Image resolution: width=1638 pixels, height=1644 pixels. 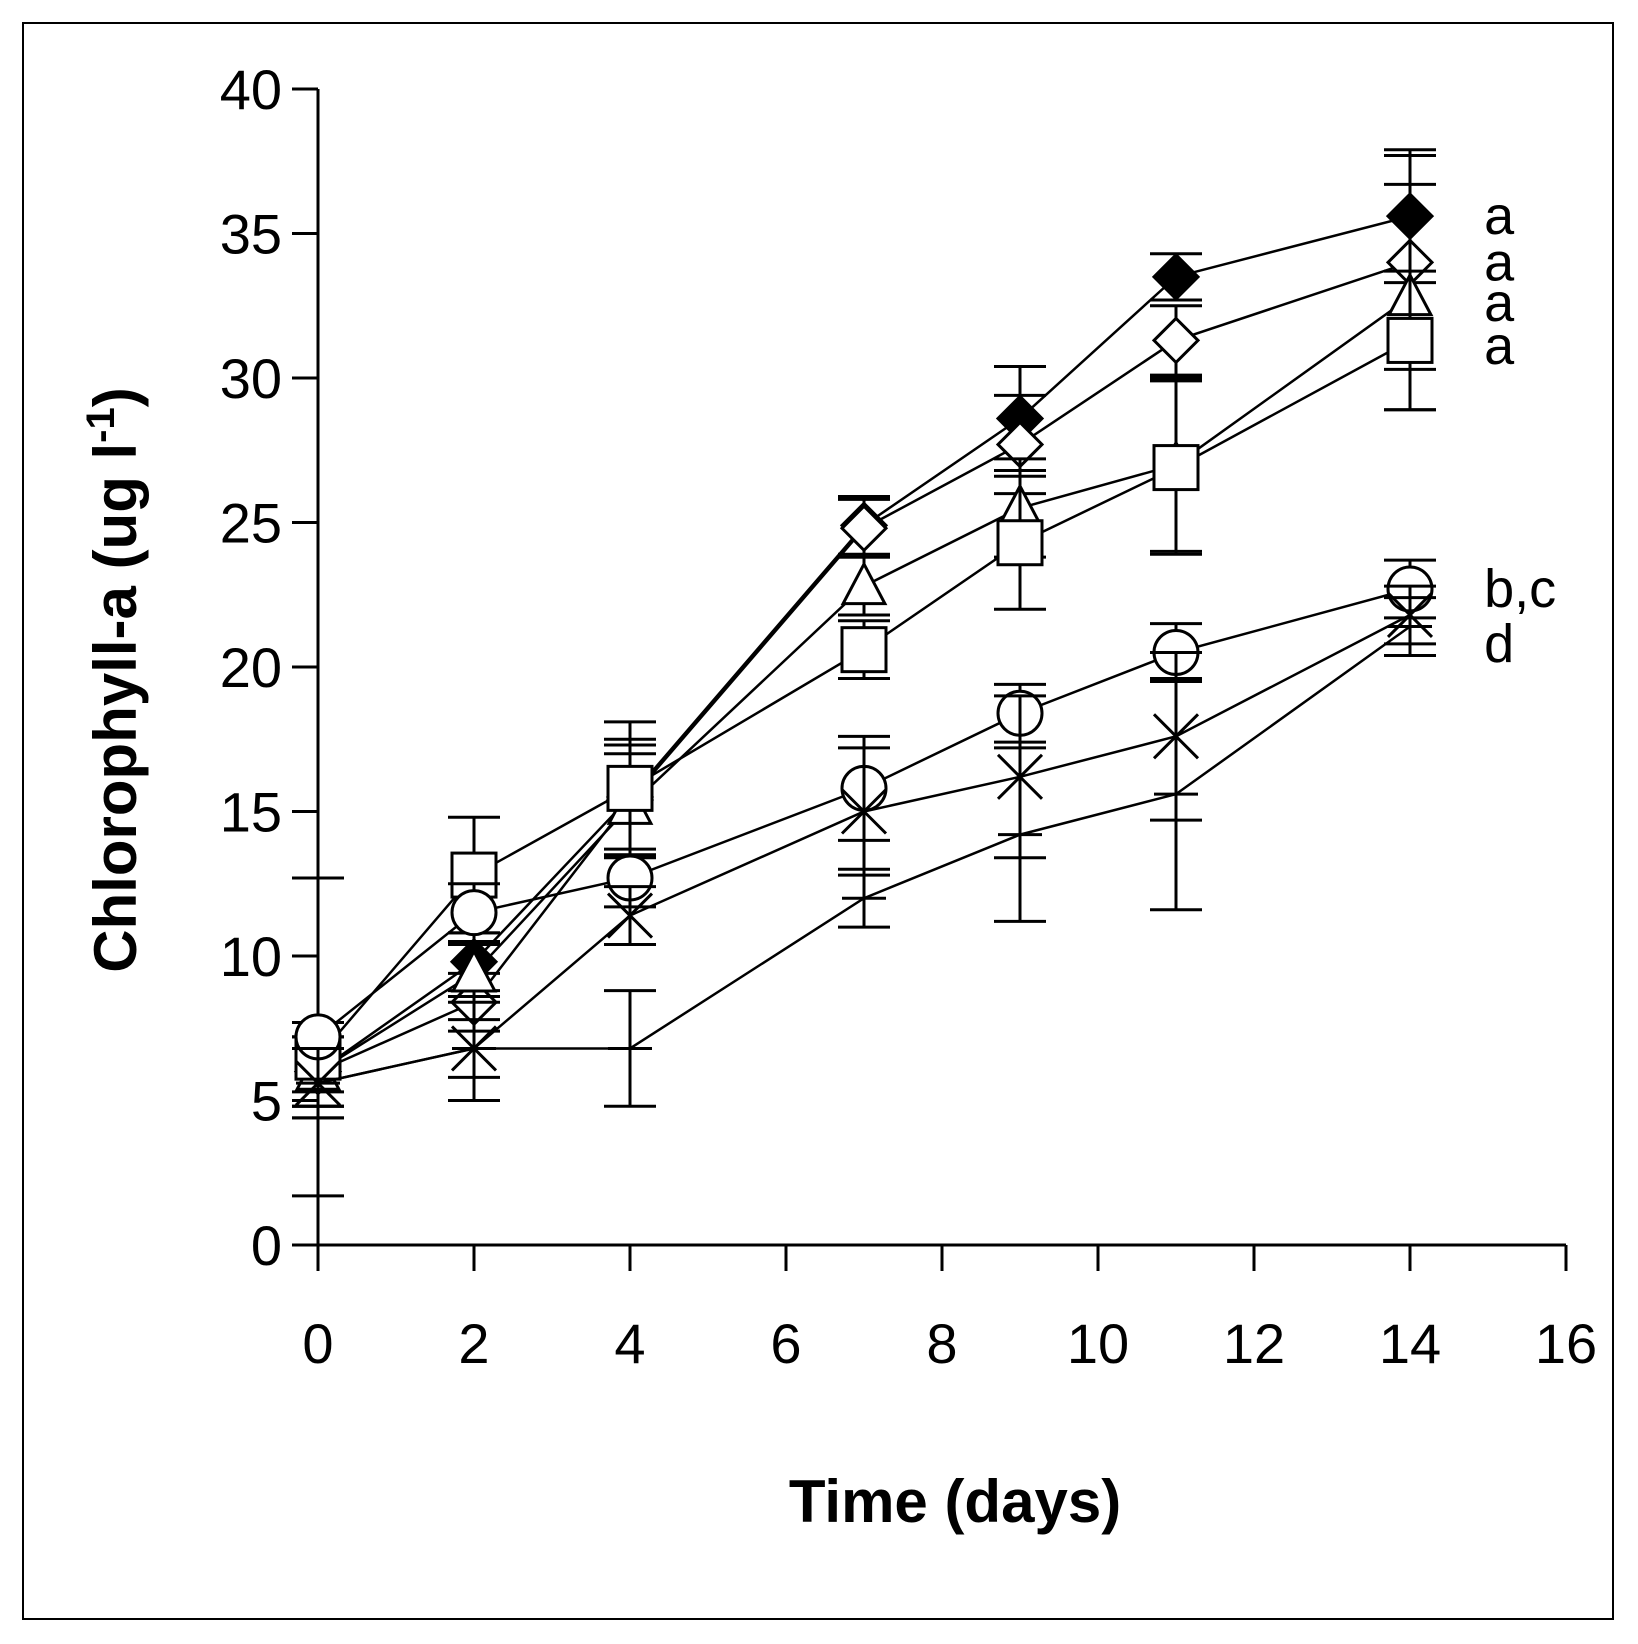 What do you see at coordinates (785, 1343) in the screenshot?
I see `x-tick-label: 6` at bounding box center [785, 1343].